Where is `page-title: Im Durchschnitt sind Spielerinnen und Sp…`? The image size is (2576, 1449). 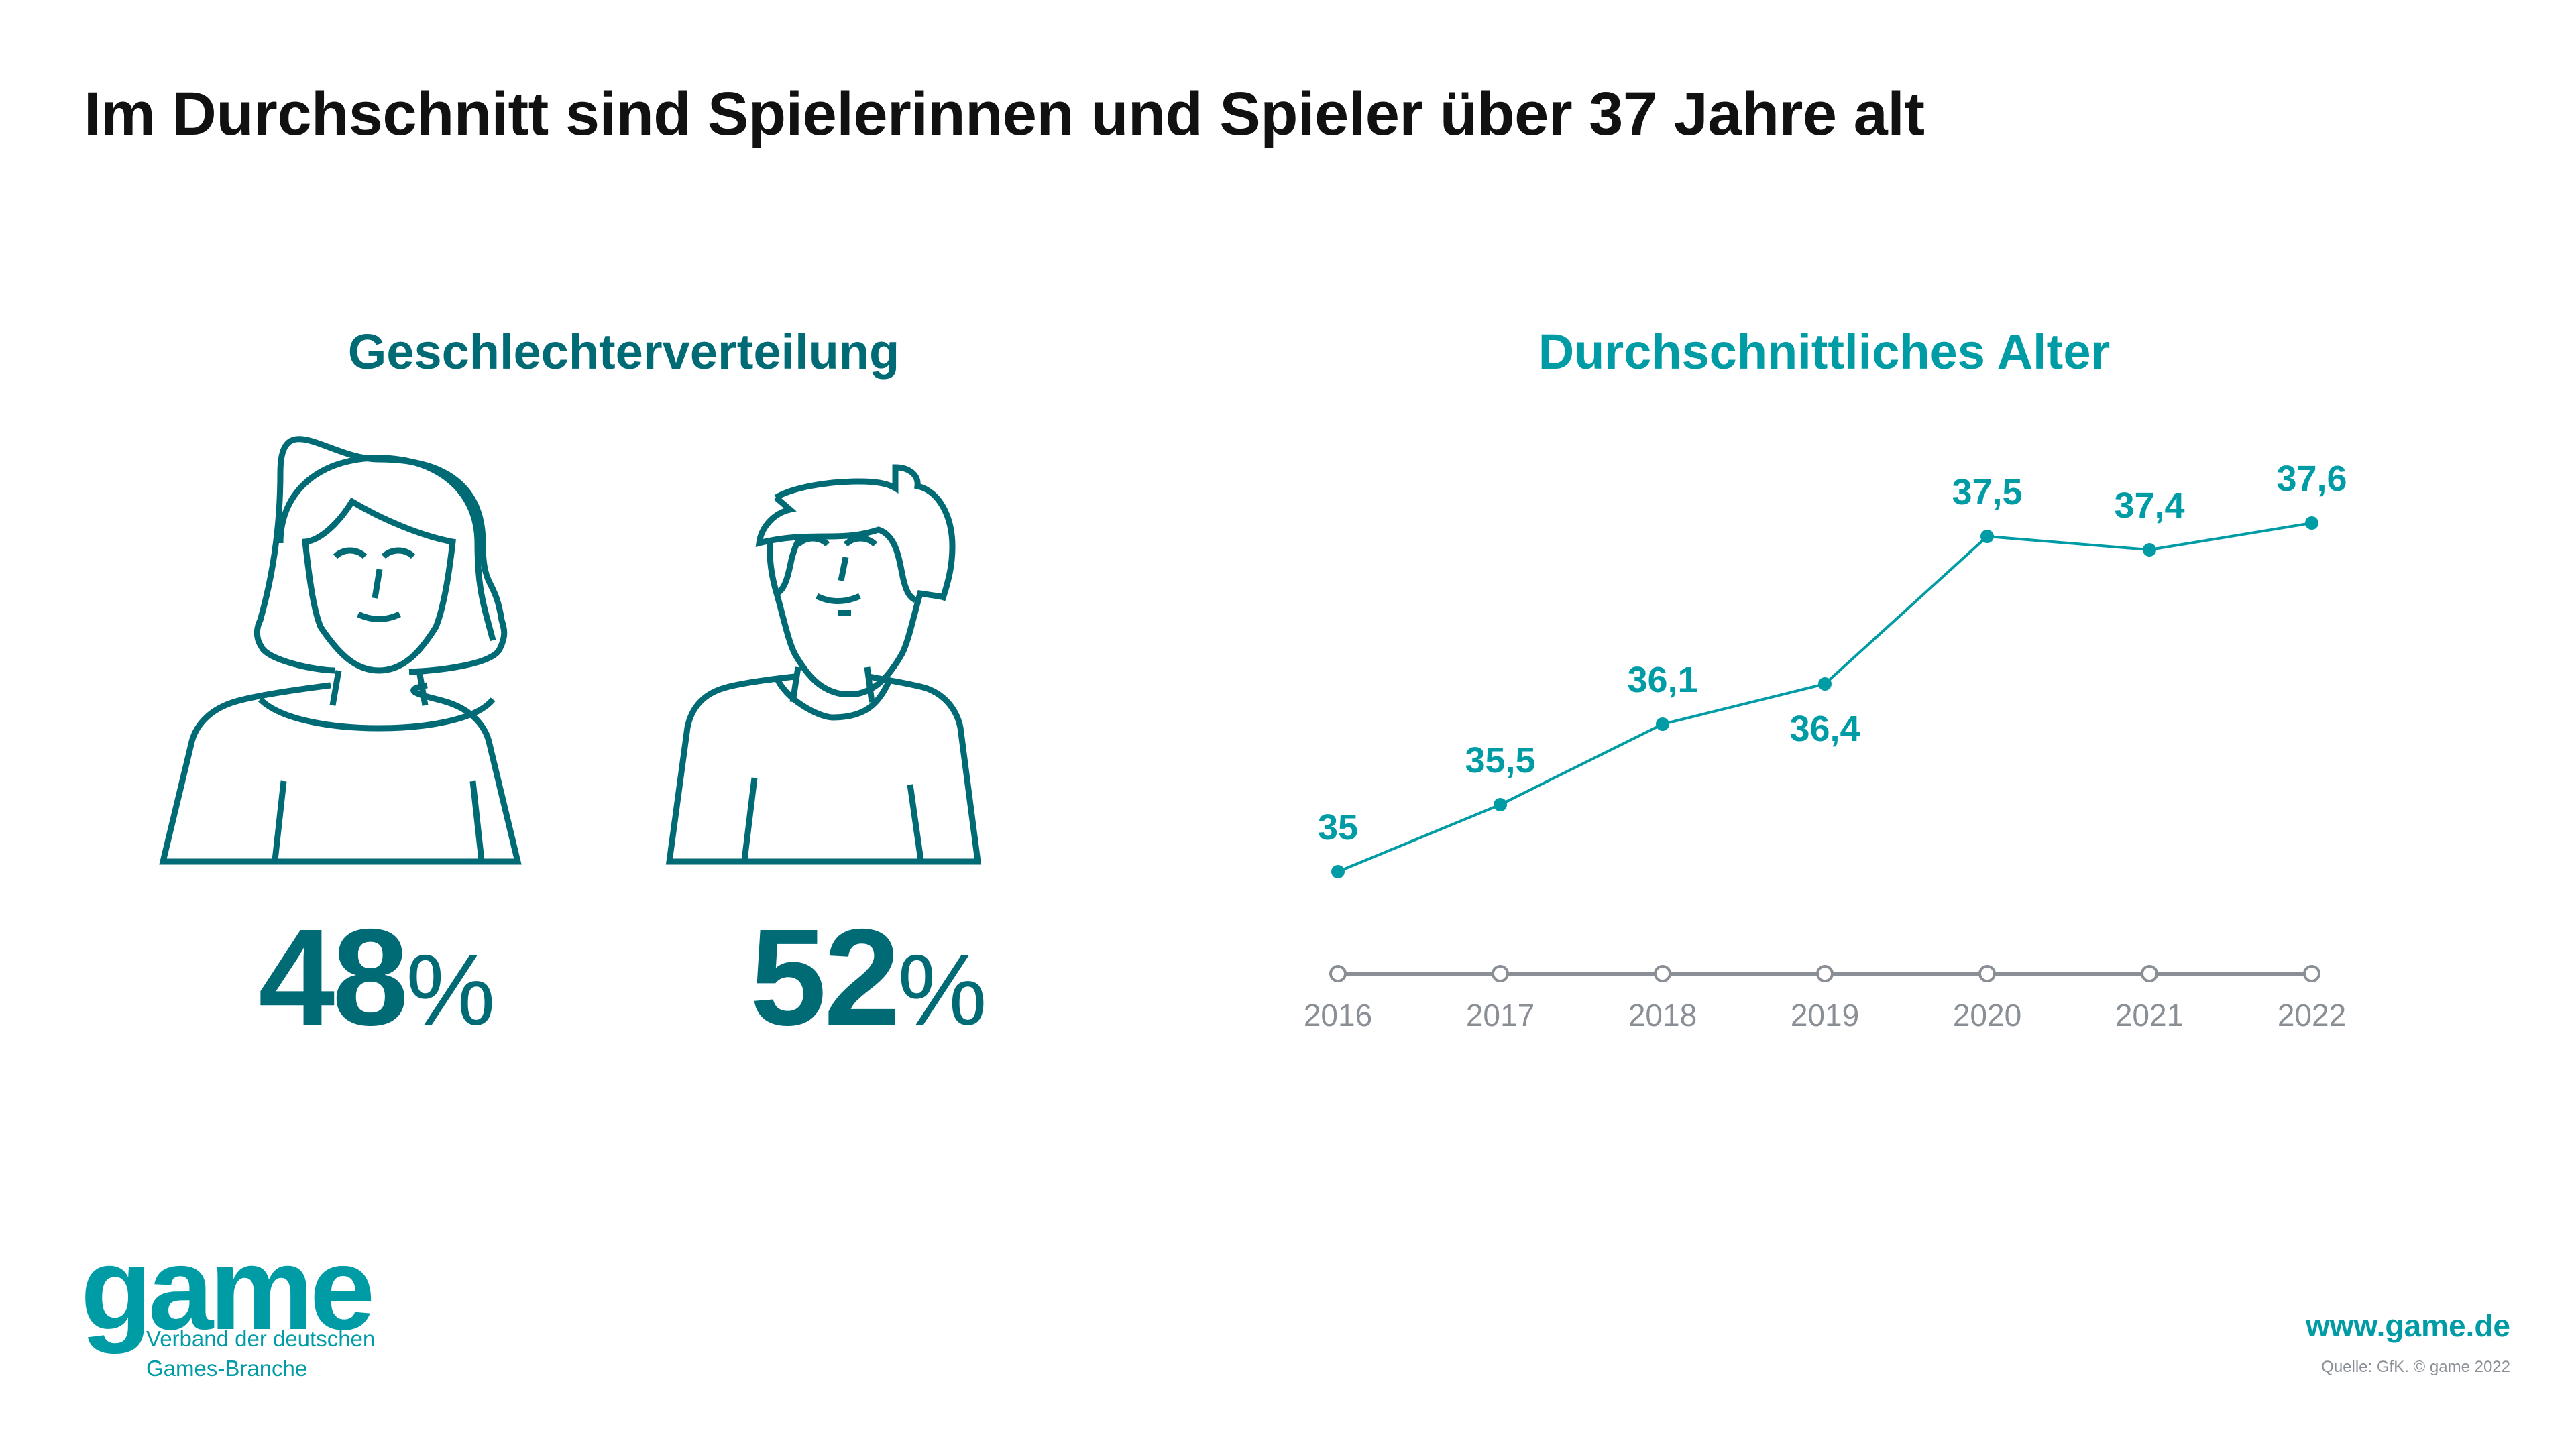
page-title: Im Durchschnitt sind Spielerinnen und Sp… is located at coordinates (1004, 114).